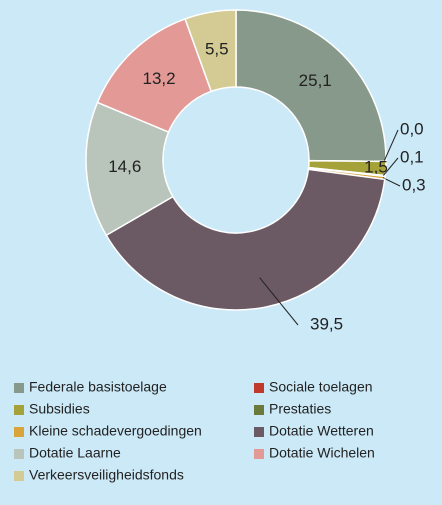 The image size is (442, 505). I want to click on data-label: 1,5, so click(376, 166).